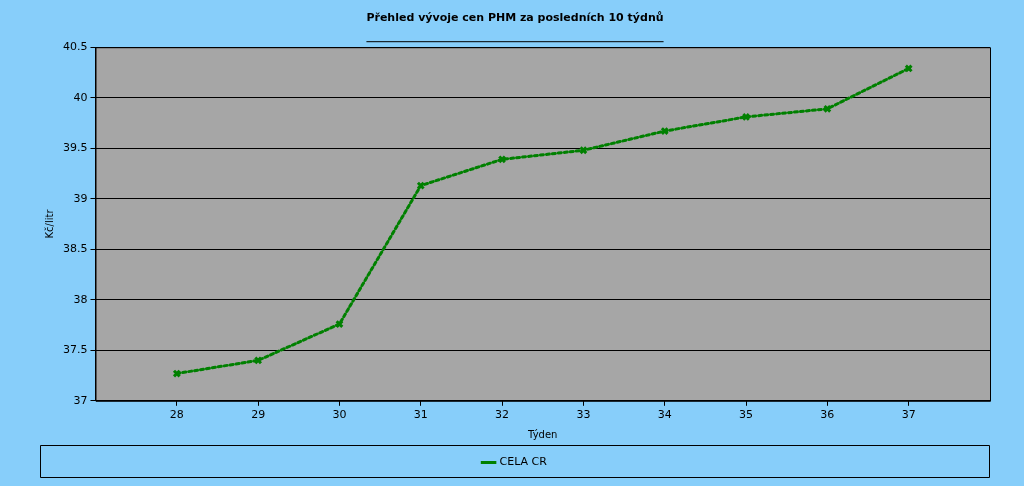 The image size is (1024, 486). What do you see at coordinates (502, 415) in the screenshot?
I see `x-tick-label: 32` at bounding box center [502, 415].